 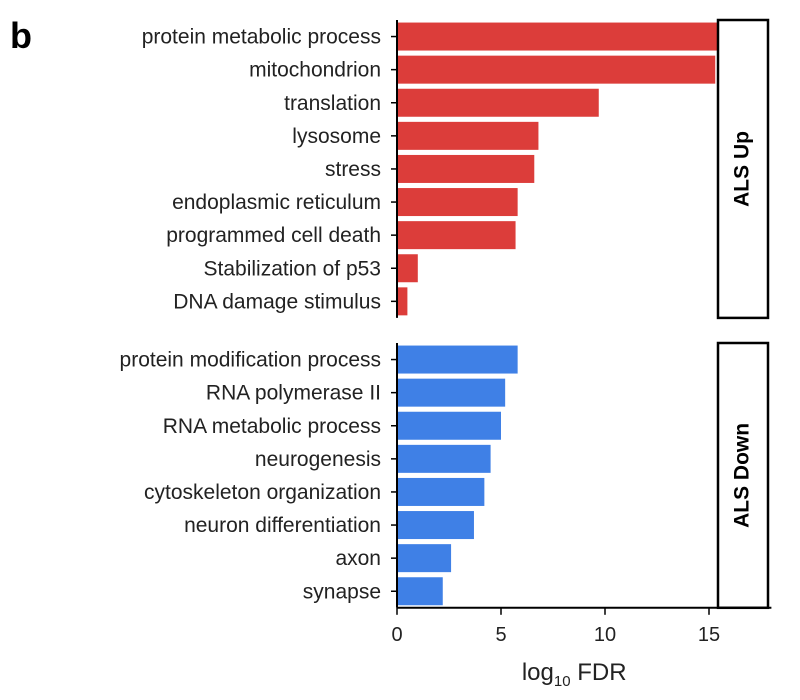 I want to click on category-label: mitochondrion, so click(x=315, y=70).